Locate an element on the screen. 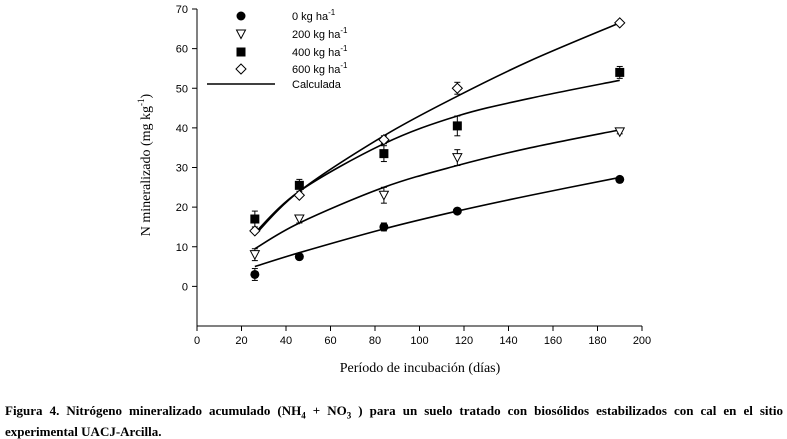  x-tick-label: 60 is located at coordinates (330, 341).